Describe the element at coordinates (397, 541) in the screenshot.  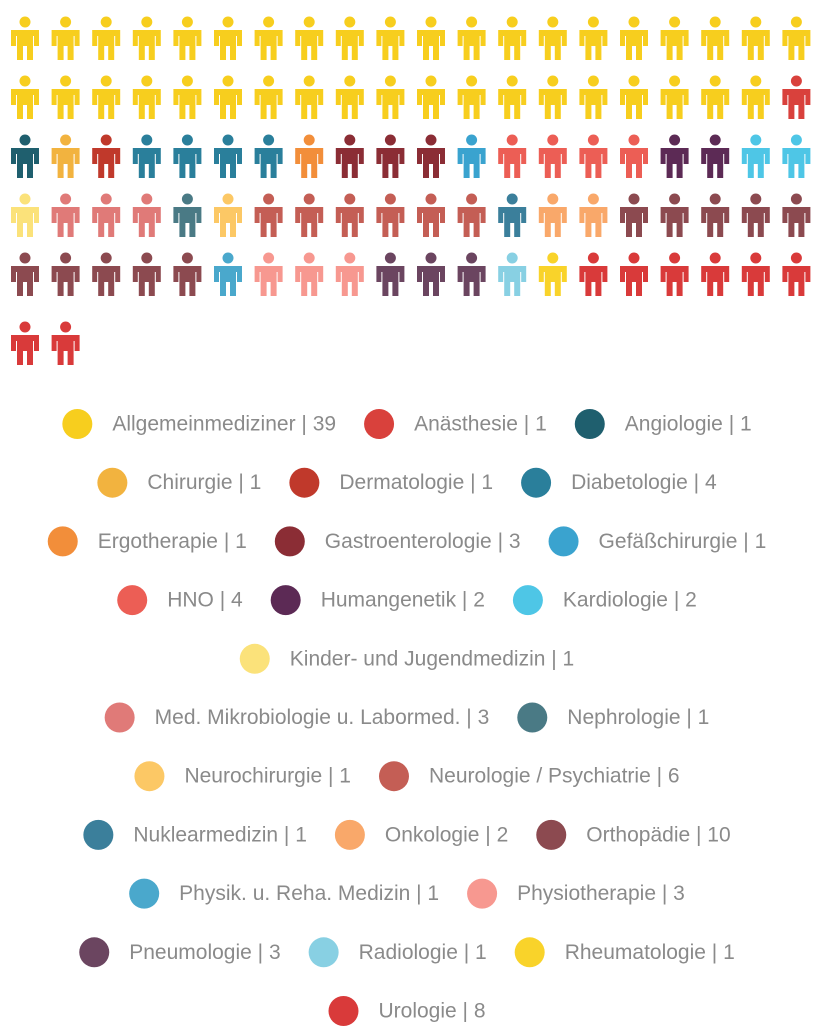
I see `legend-item: Gastroenterologie | 3` at that location.